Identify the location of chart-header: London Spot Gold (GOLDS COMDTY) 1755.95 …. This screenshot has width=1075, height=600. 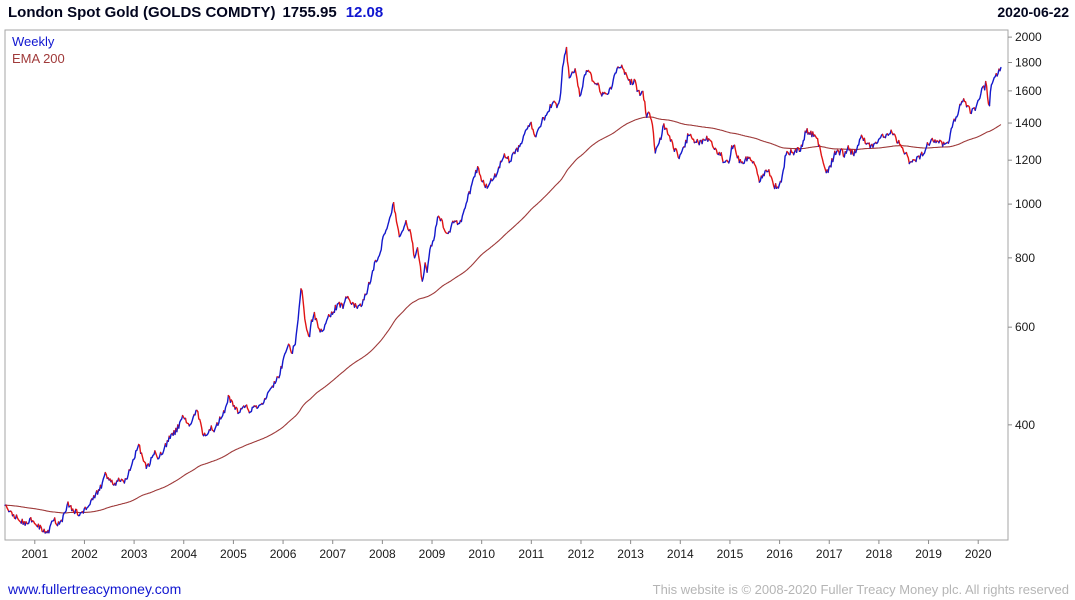
(538, 12).